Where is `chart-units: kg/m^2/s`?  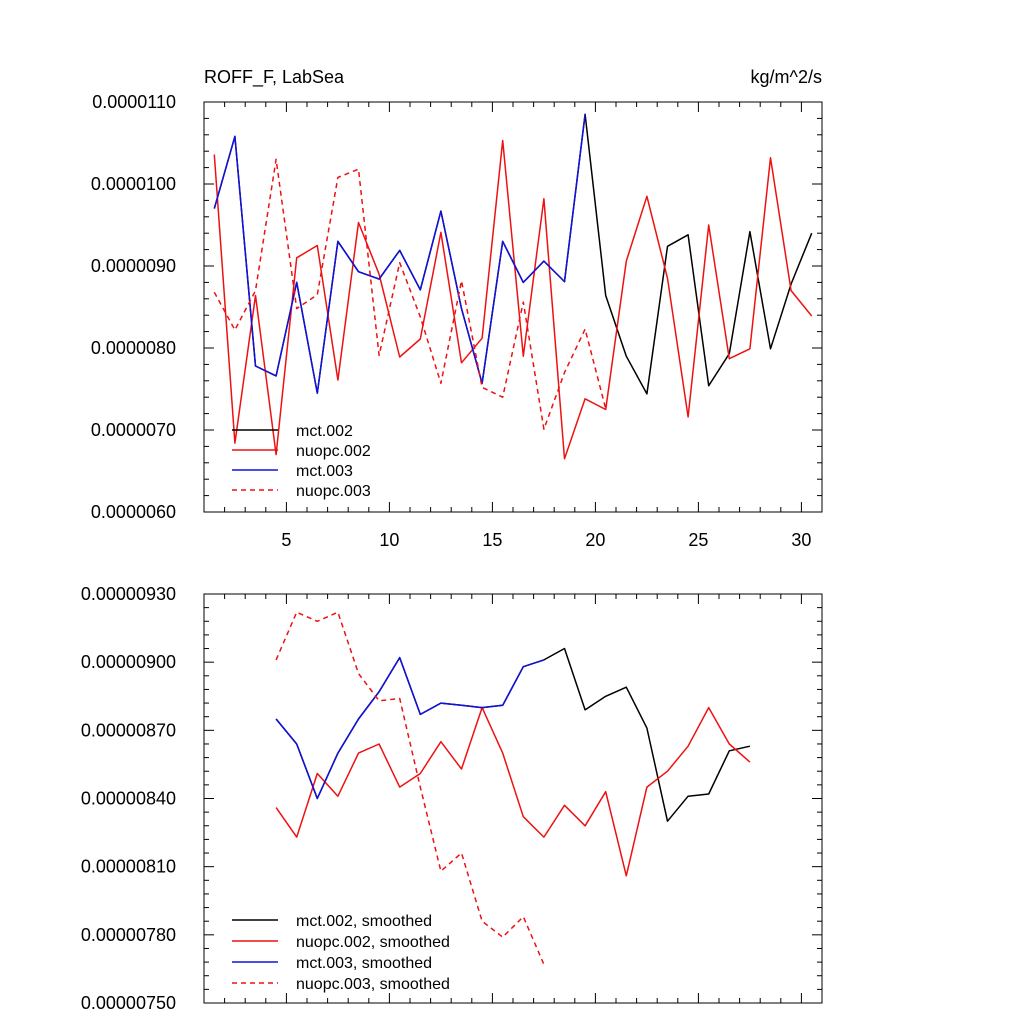
chart-units: kg/m^2/s is located at coordinates (786, 77).